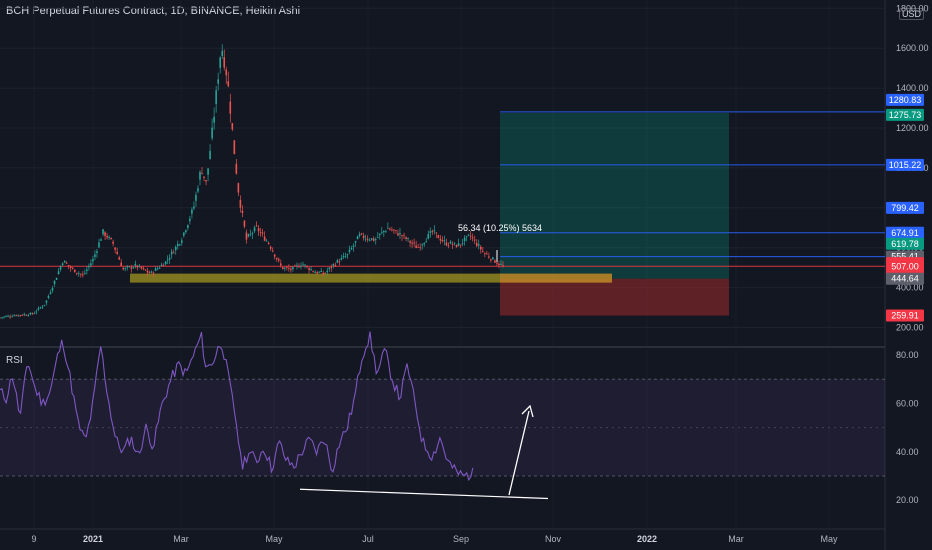 This screenshot has width=932, height=550. Describe the element at coordinates (905, 266) in the screenshot. I see `price-tag-label: 507.00` at that location.